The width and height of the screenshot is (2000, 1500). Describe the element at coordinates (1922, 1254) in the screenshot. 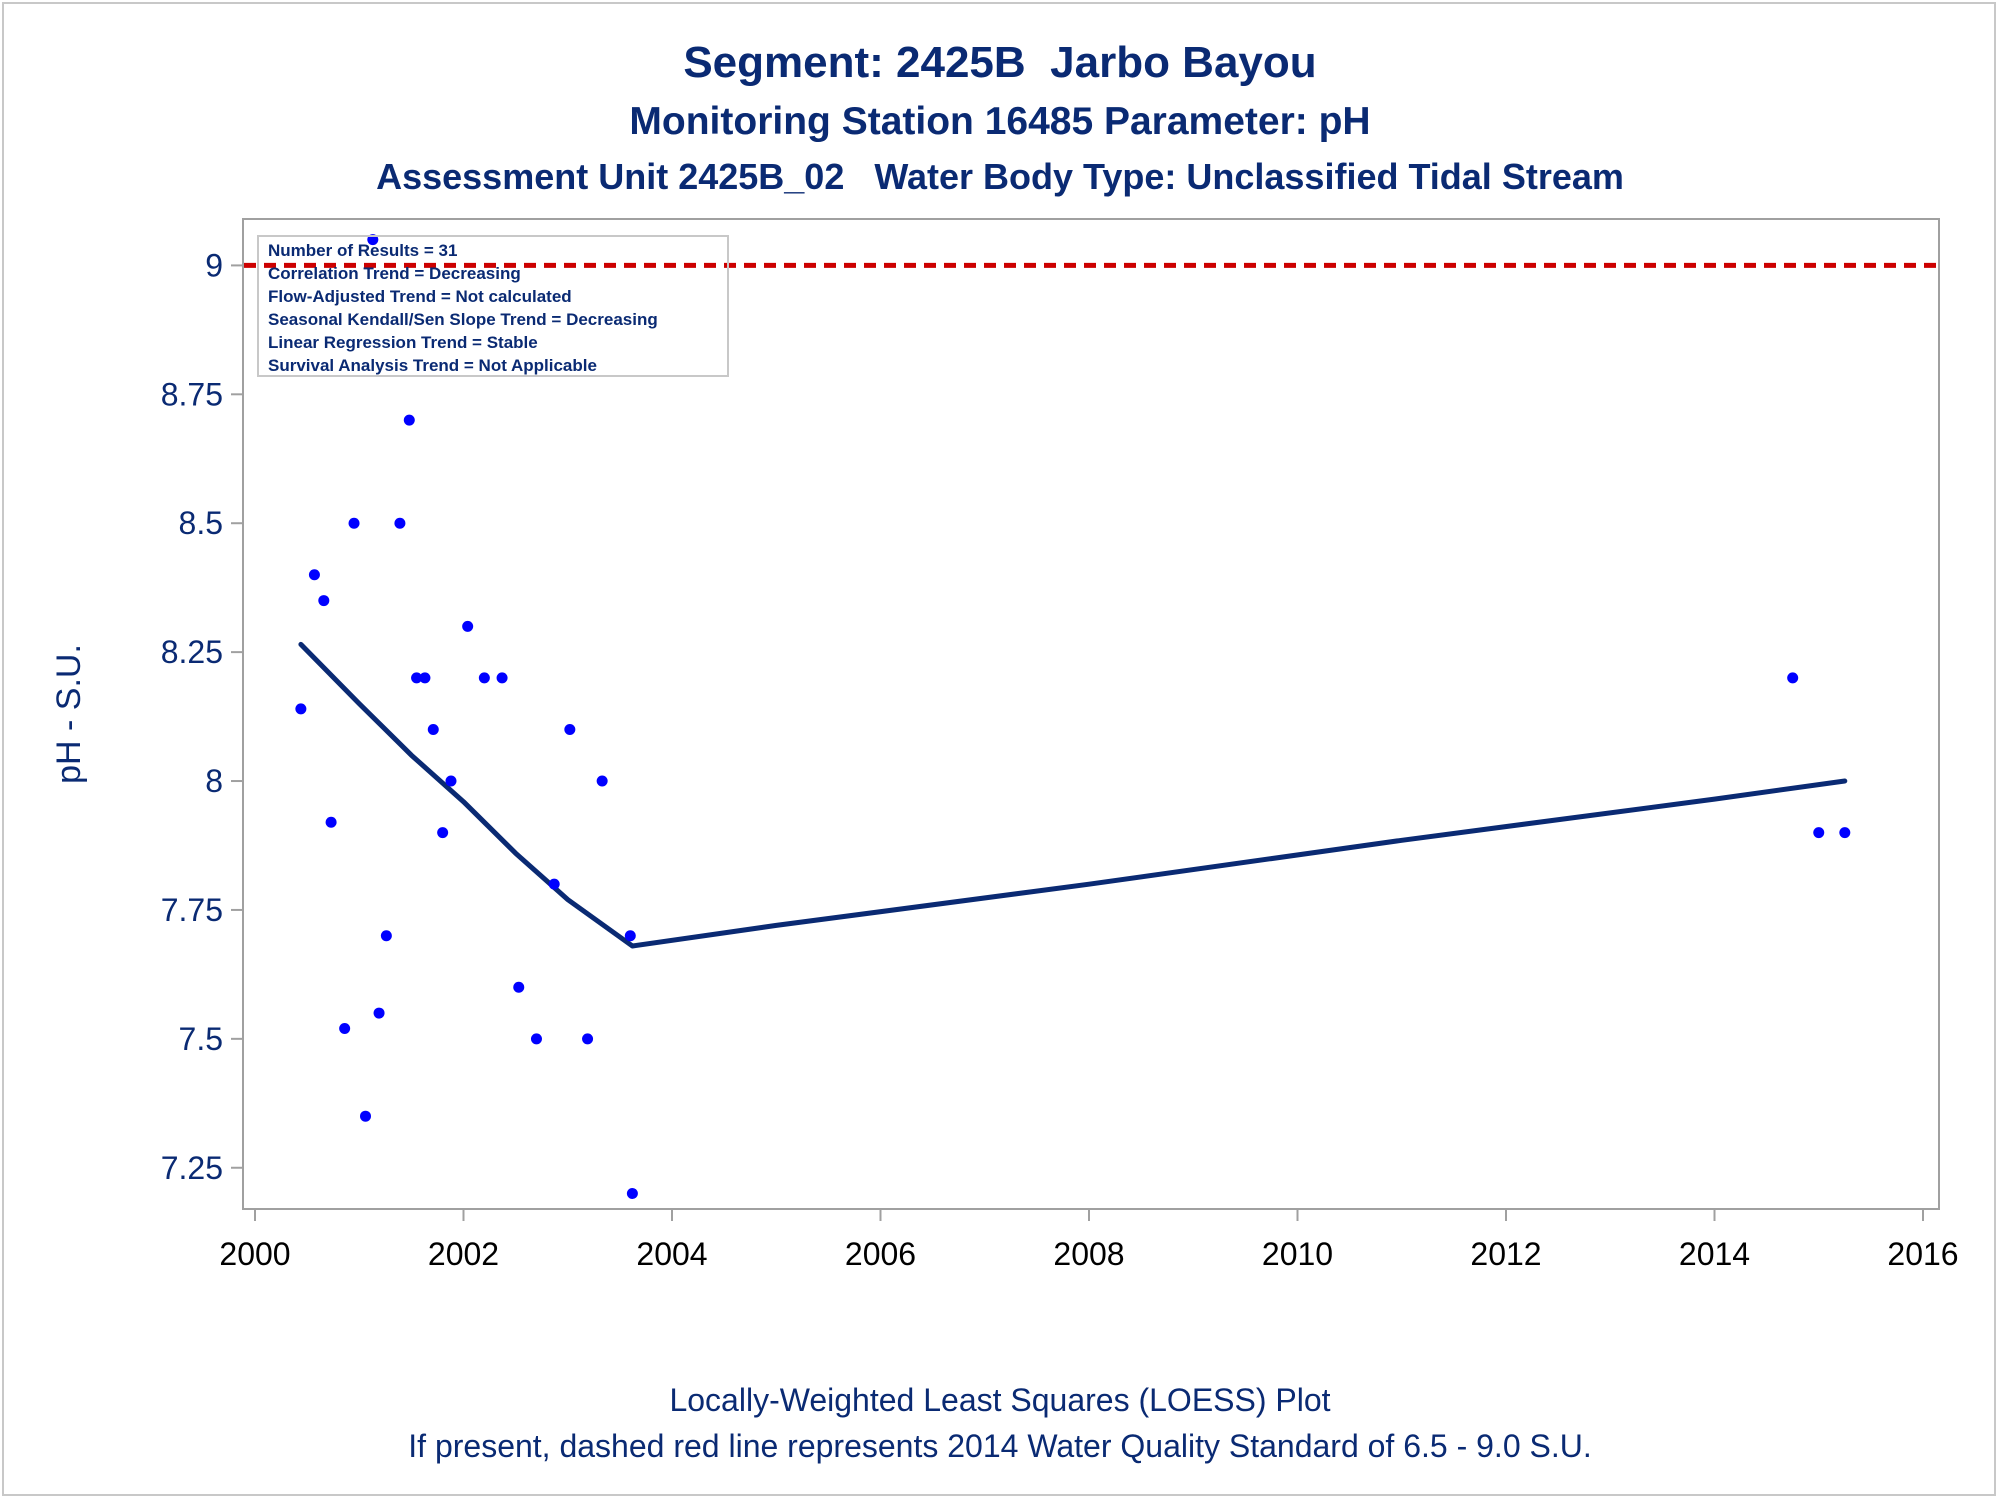

I see `x-tick-label-8: 2016` at that location.